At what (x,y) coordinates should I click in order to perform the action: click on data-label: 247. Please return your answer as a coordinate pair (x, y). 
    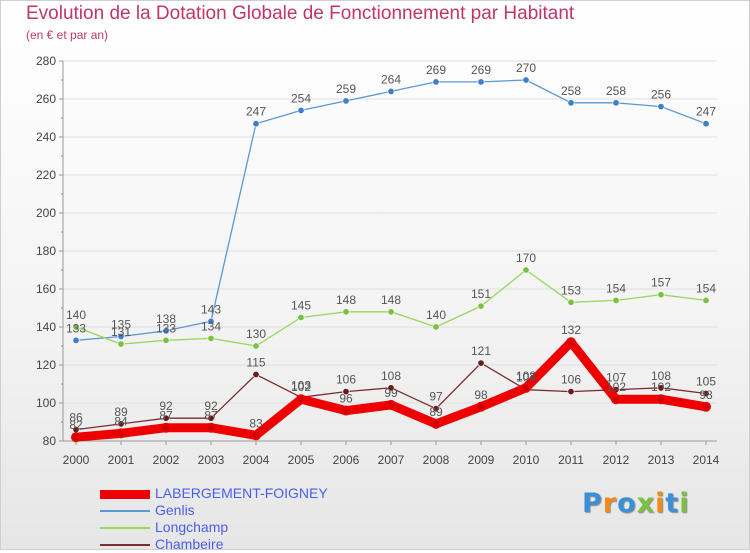
    Looking at the image, I should click on (706, 112).